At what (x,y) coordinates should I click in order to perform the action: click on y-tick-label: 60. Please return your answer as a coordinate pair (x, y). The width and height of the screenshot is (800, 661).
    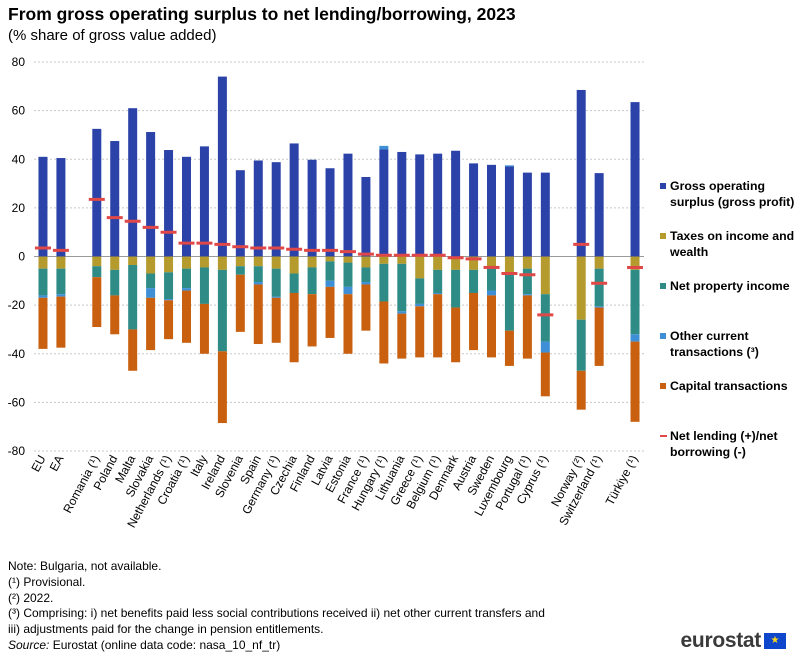
    Looking at the image, I should click on (19, 111).